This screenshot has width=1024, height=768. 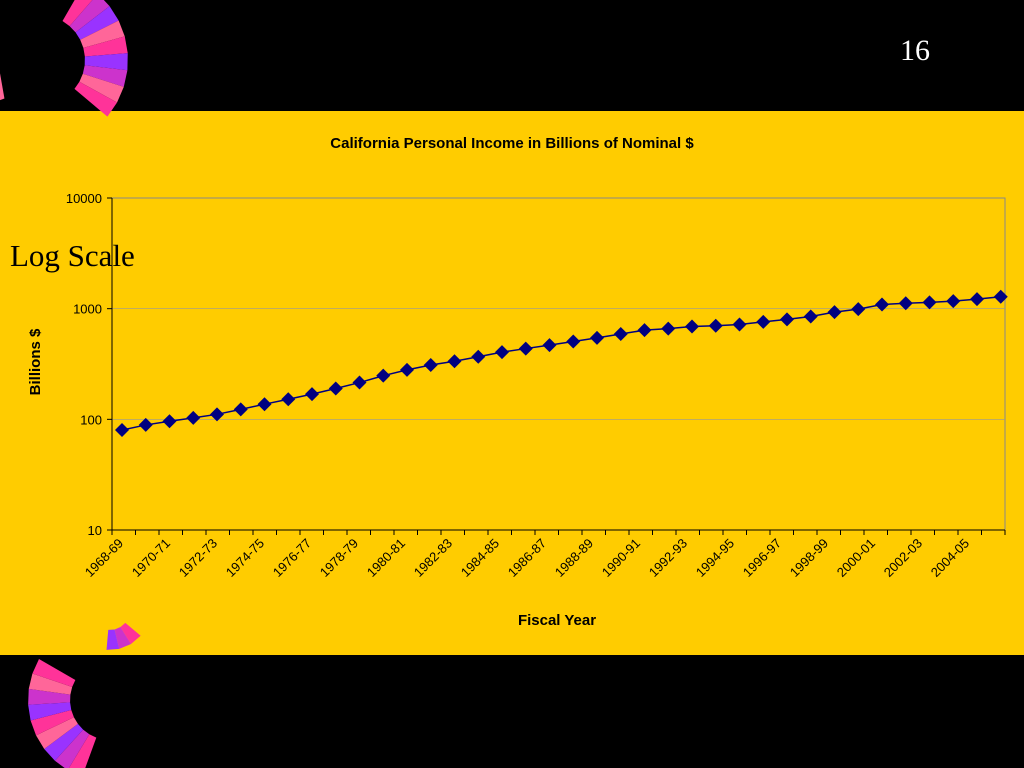 What do you see at coordinates (91, 419) in the screenshot?
I see `y-tick-label: 100` at bounding box center [91, 419].